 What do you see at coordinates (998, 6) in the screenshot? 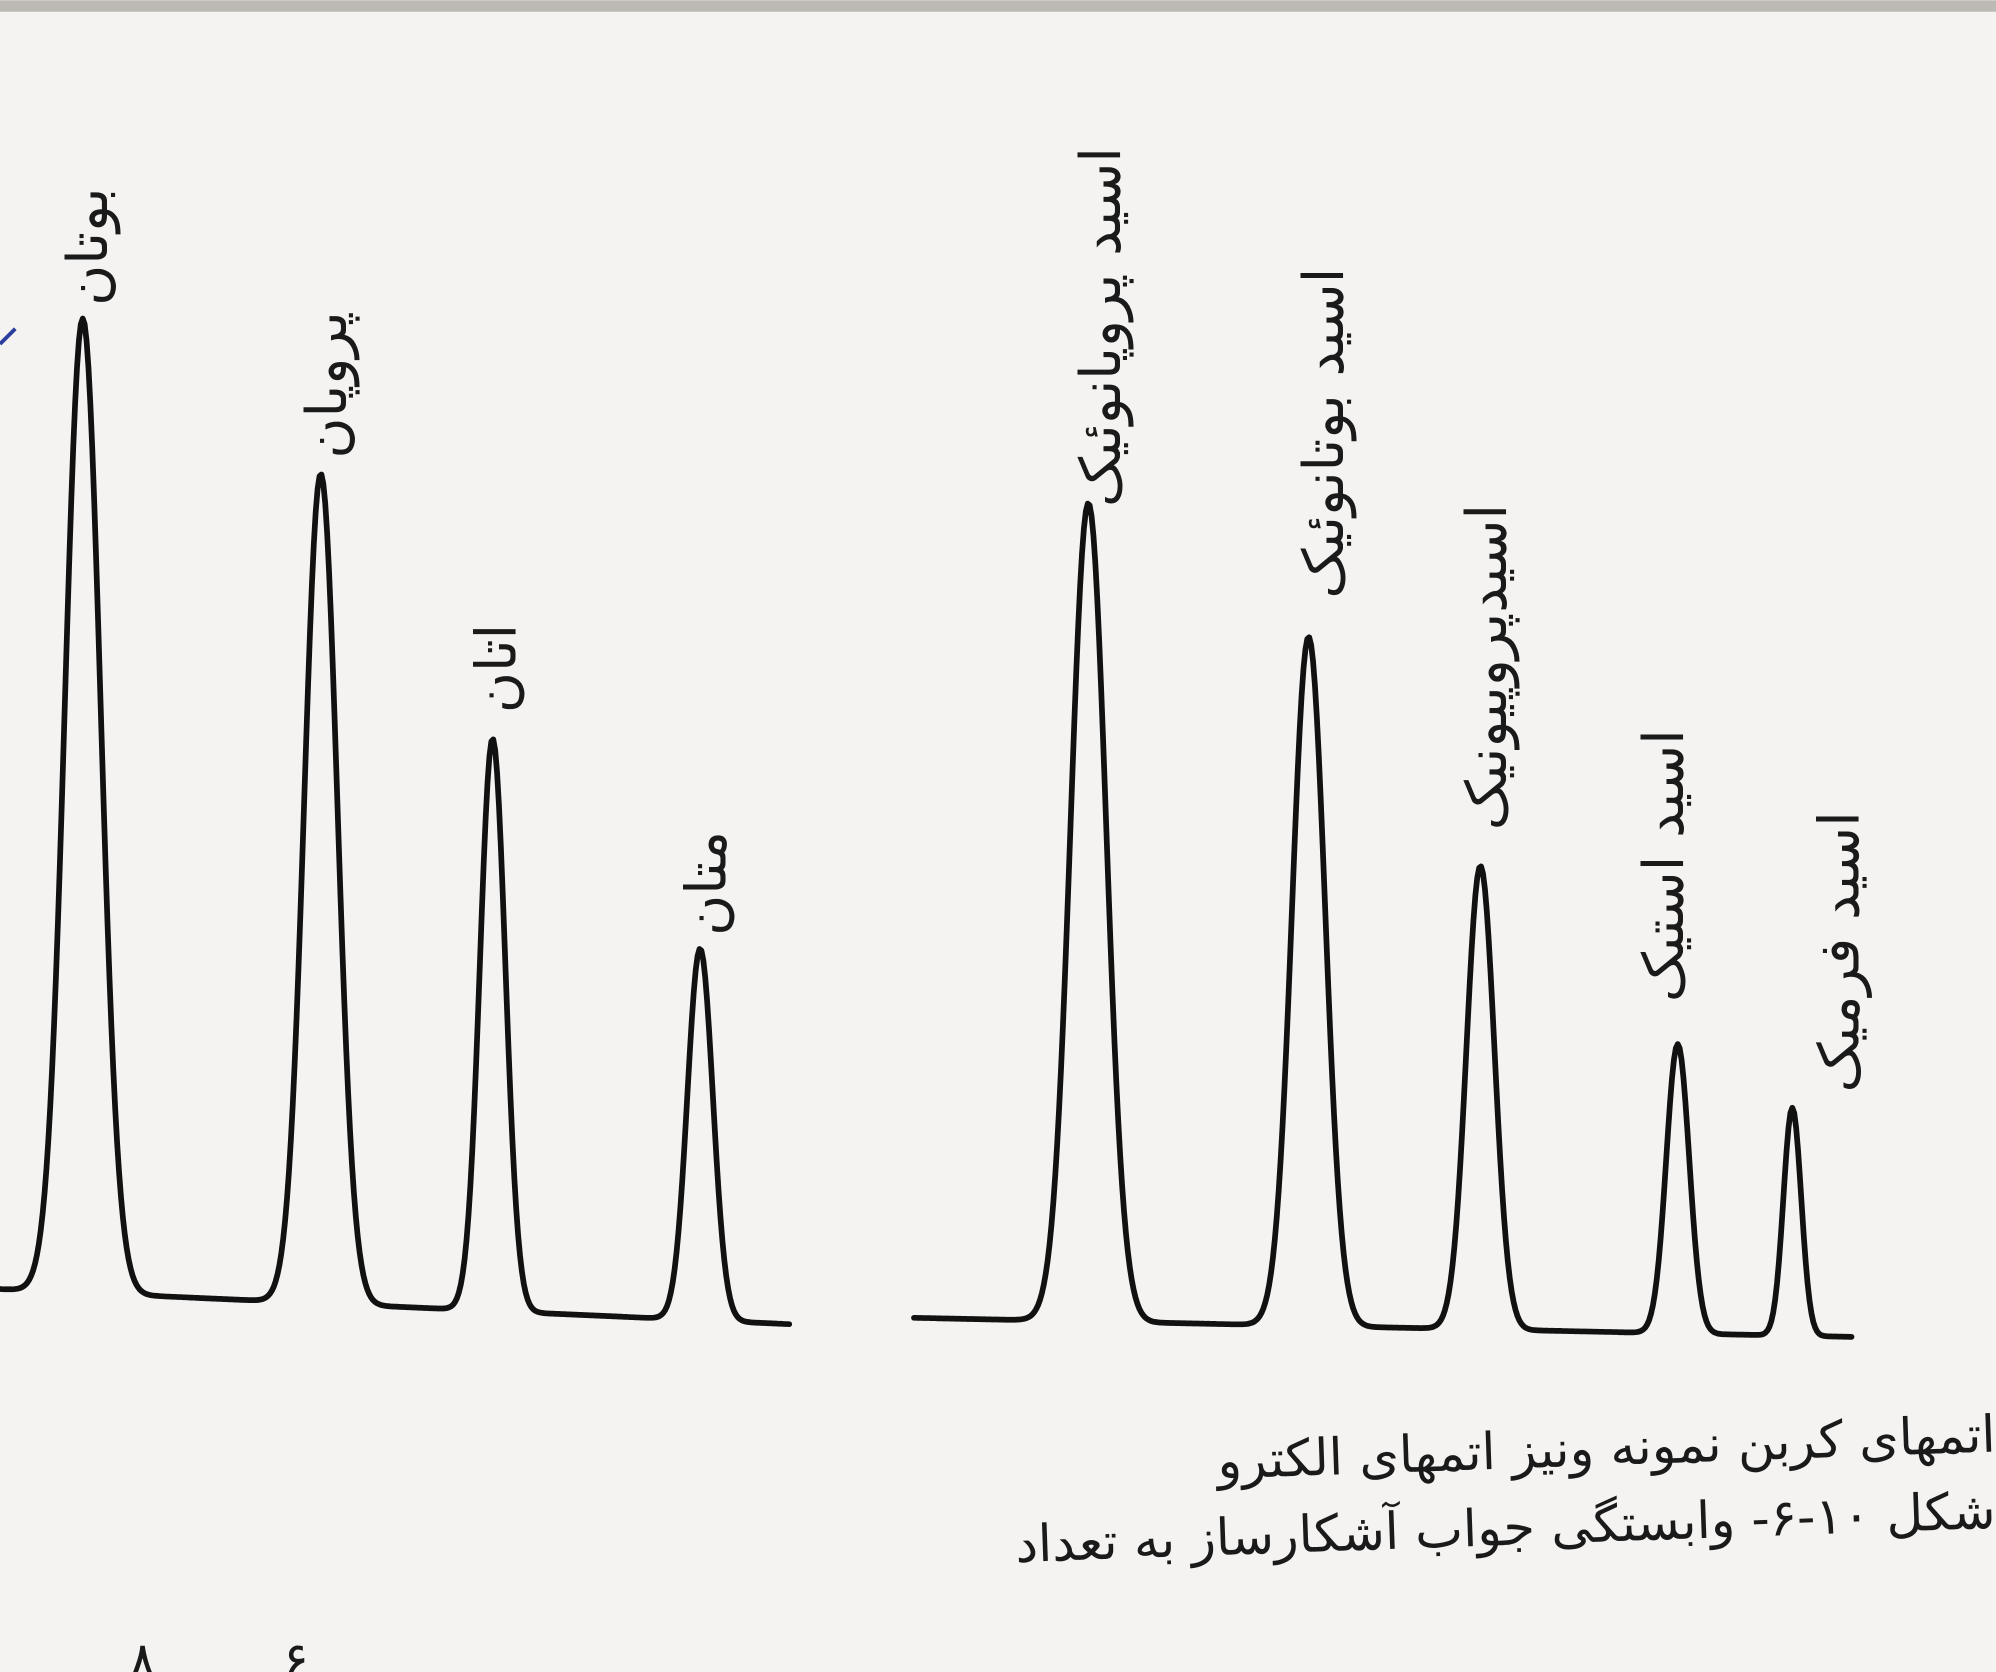
I see `page-edge` at bounding box center [998, 6].